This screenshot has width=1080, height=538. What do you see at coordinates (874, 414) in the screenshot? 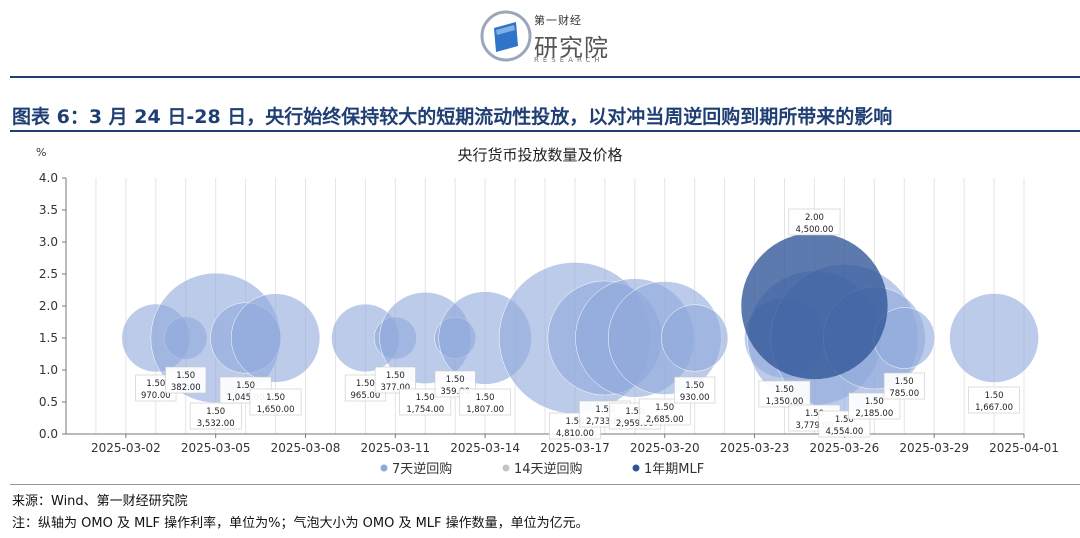
I see `data-label-amount: 2,185.00` at bounding box center [874, 414].